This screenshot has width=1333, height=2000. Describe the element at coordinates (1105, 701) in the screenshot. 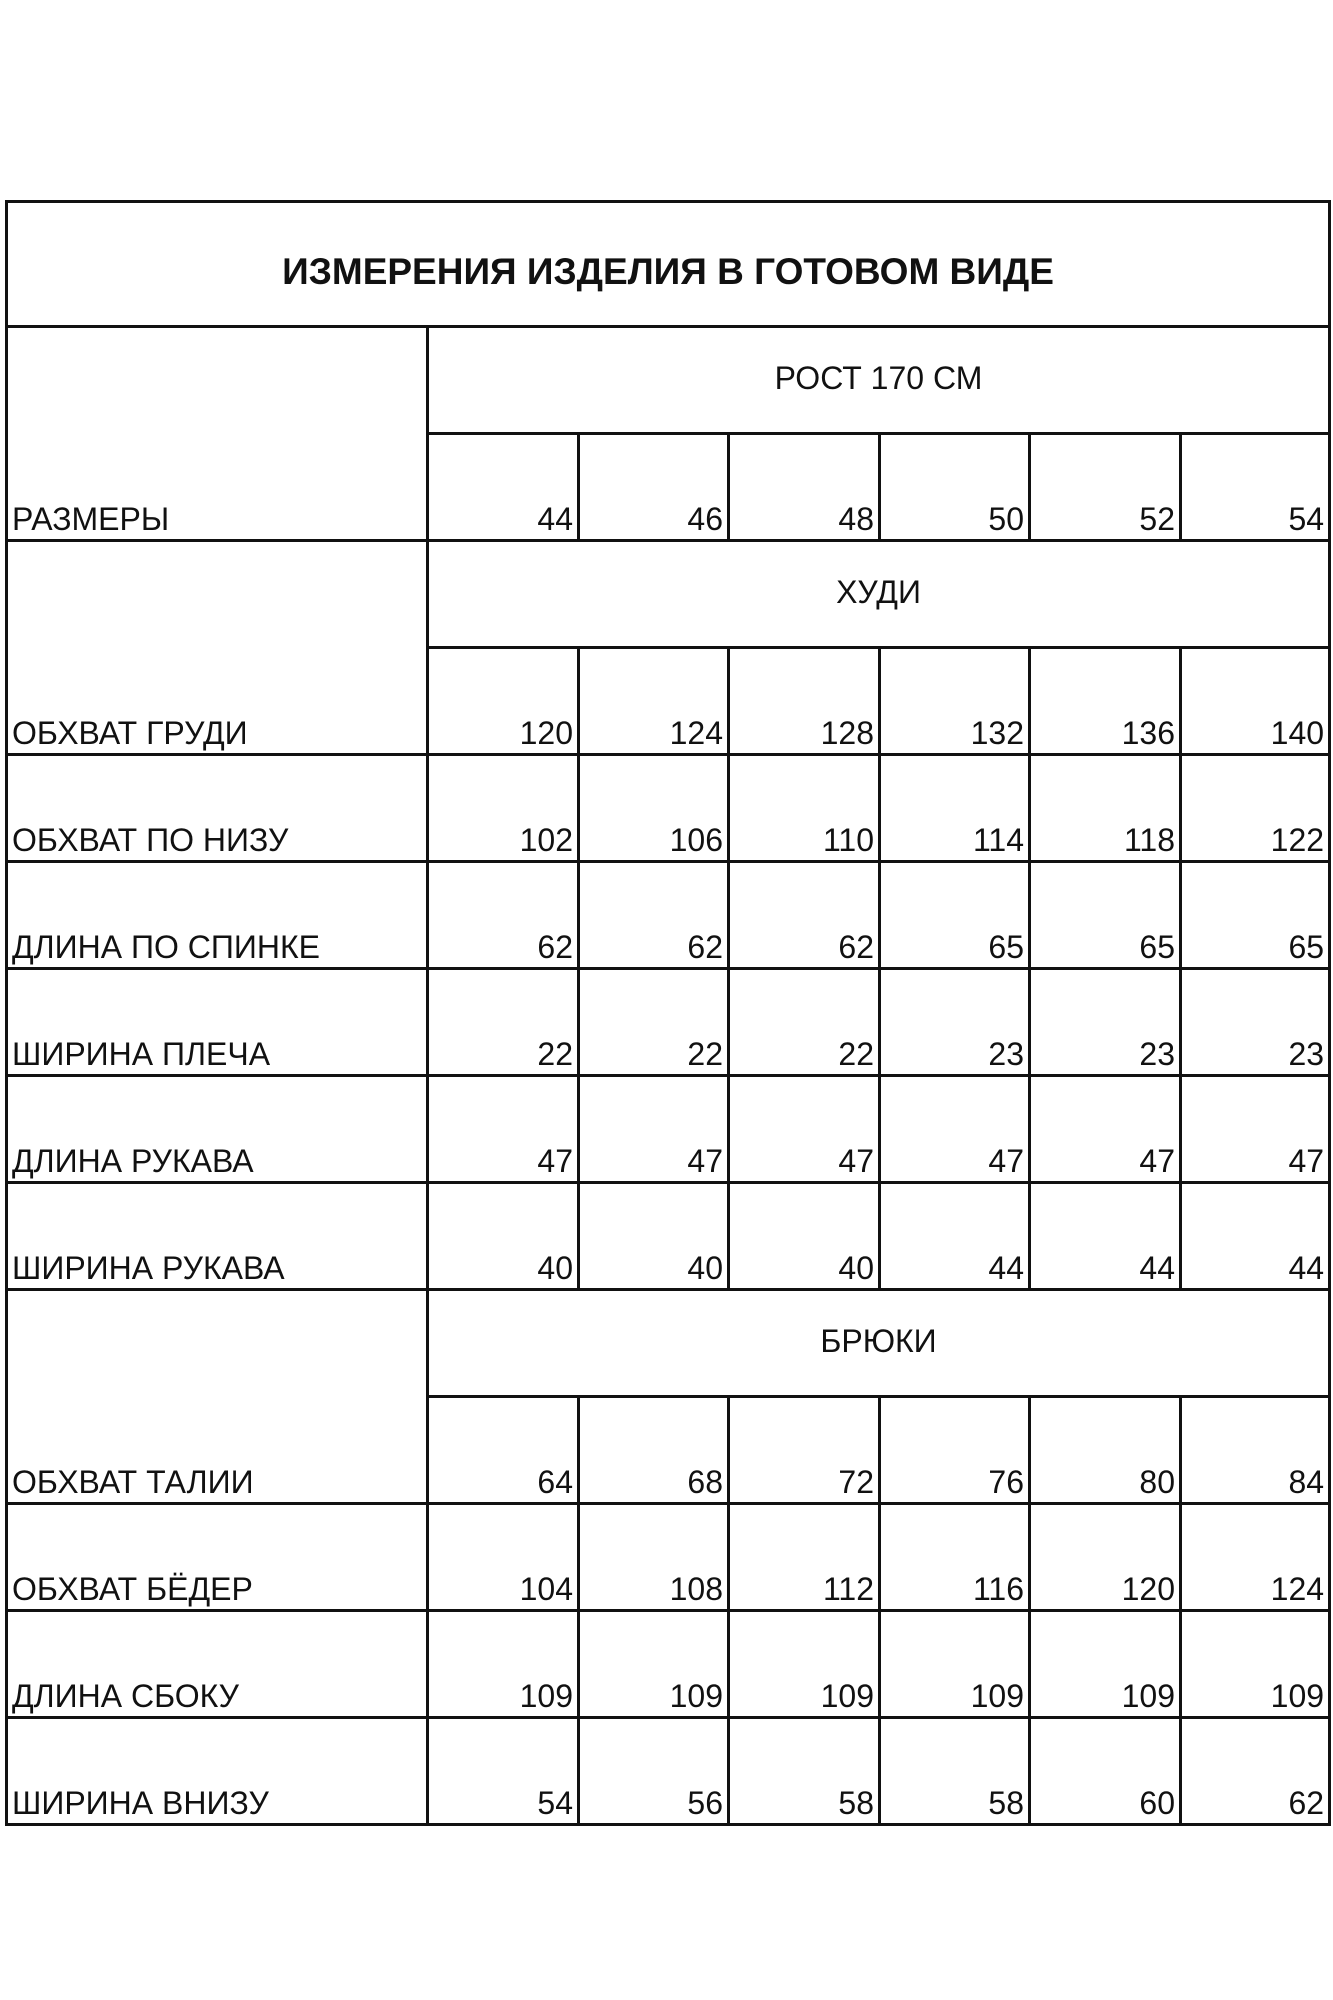

I see `value-cell: 136` at that location.